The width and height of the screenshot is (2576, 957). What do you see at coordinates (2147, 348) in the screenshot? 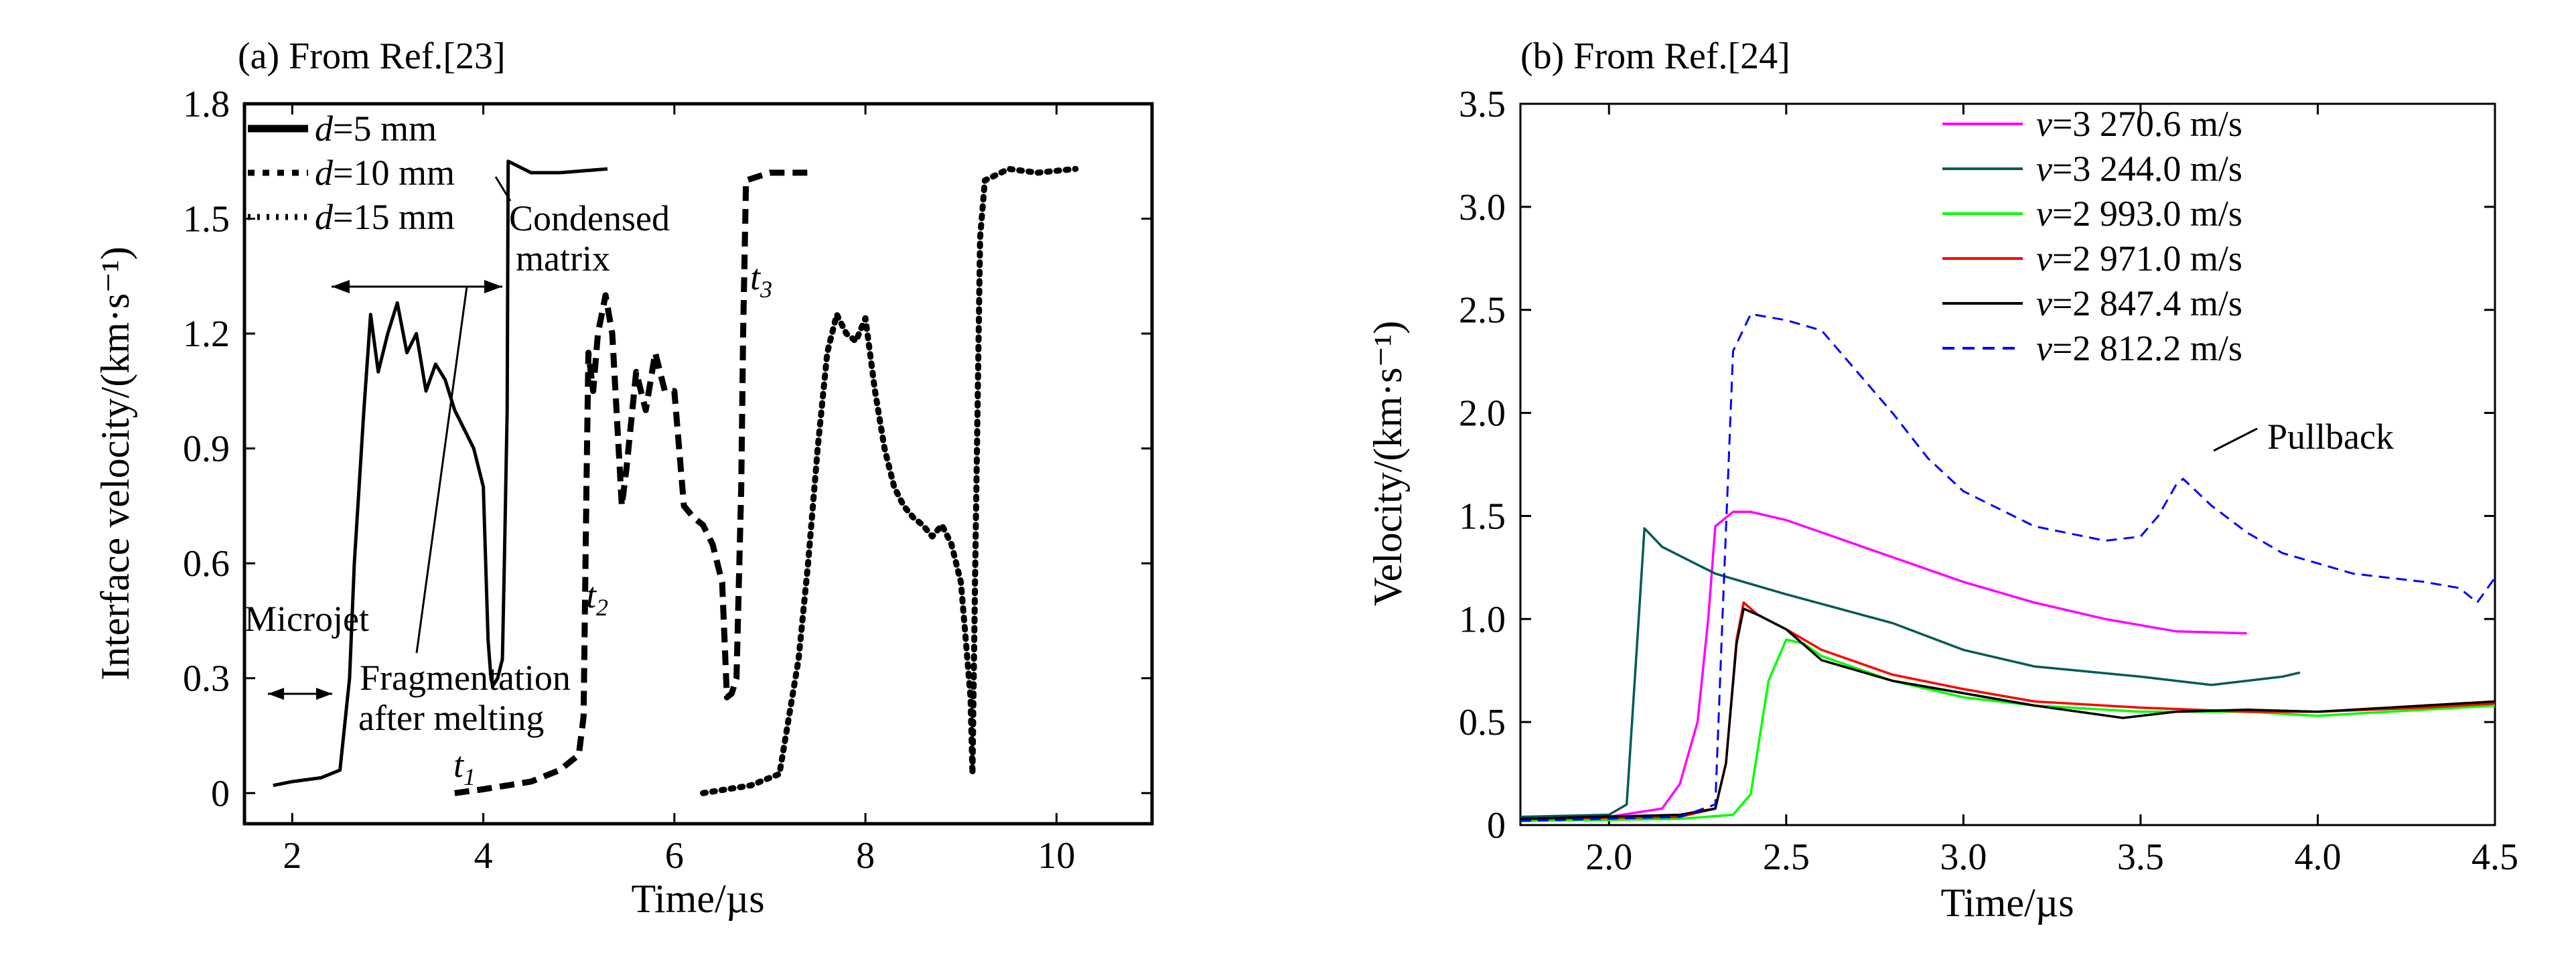
I see `legend-rest-v2812: =2 812.2 m/s` at bounding box center [2147, 348].